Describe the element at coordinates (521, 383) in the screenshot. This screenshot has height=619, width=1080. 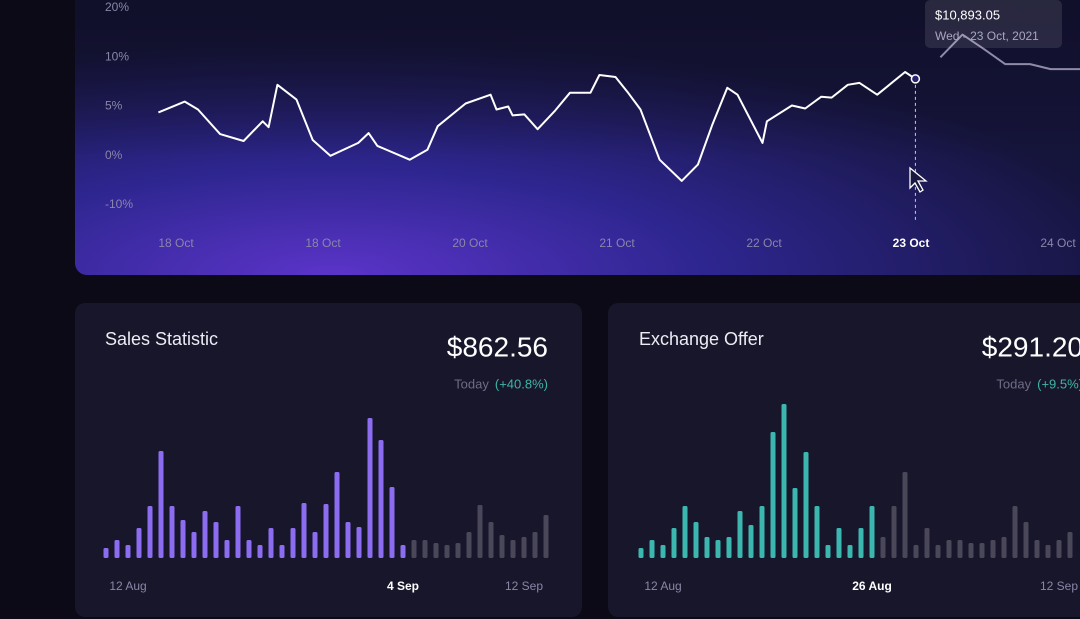
I see `card-change: (+40.8%)` at that location.